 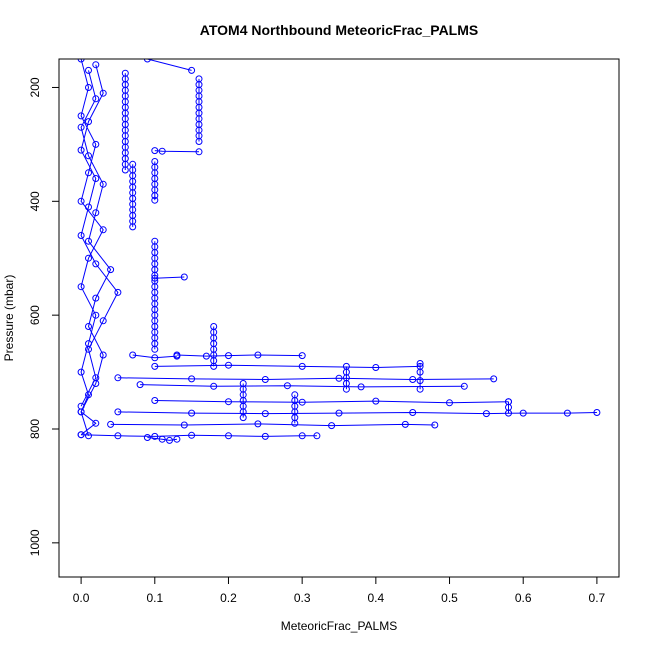 What do you see at coordinates (44, 316) in the screenshot?
I see `y-axis: 200 400 600 800 1000` at bounding box center [44, 316].